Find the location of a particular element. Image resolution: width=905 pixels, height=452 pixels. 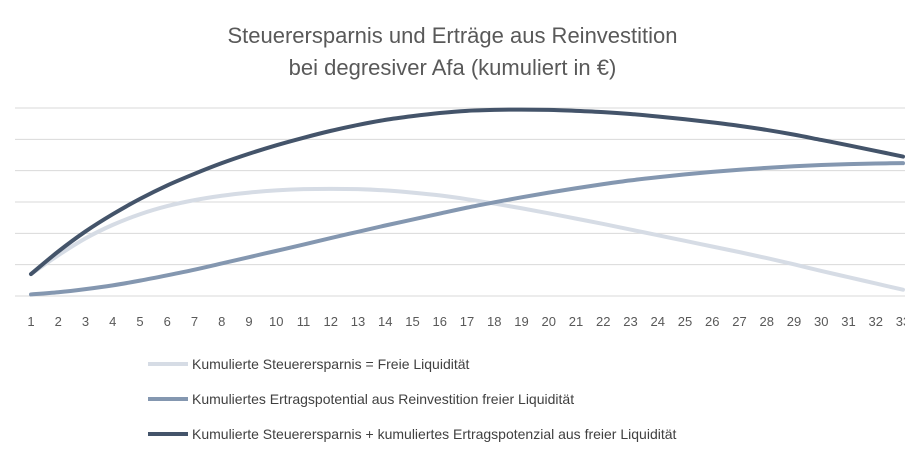

x-tick-label: 24 is located at coordinates (658, 321).